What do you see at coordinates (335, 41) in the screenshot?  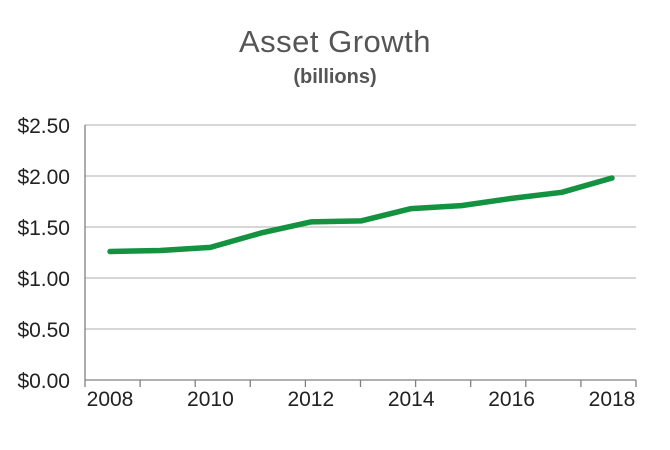 I see `chart-title: Asset Growth` at bounding box center [335, 41].